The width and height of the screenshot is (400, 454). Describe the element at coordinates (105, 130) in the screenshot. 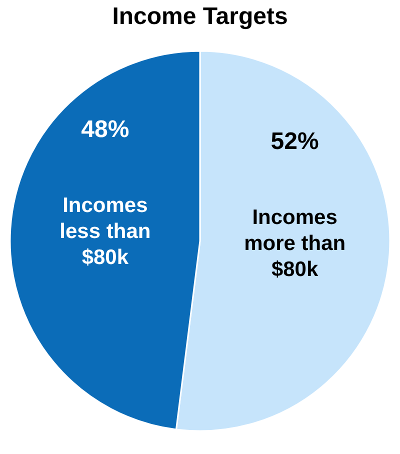

I see `data-label: 48%` at that location.